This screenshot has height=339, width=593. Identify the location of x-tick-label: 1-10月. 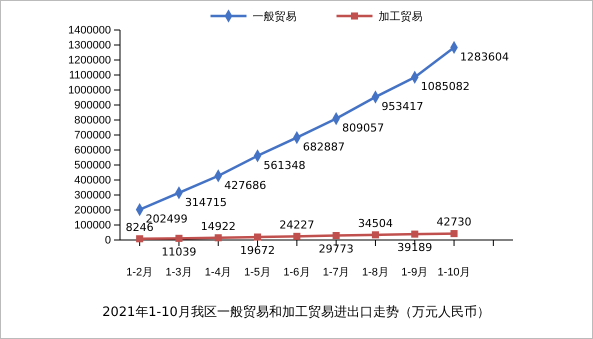
(454, 272).